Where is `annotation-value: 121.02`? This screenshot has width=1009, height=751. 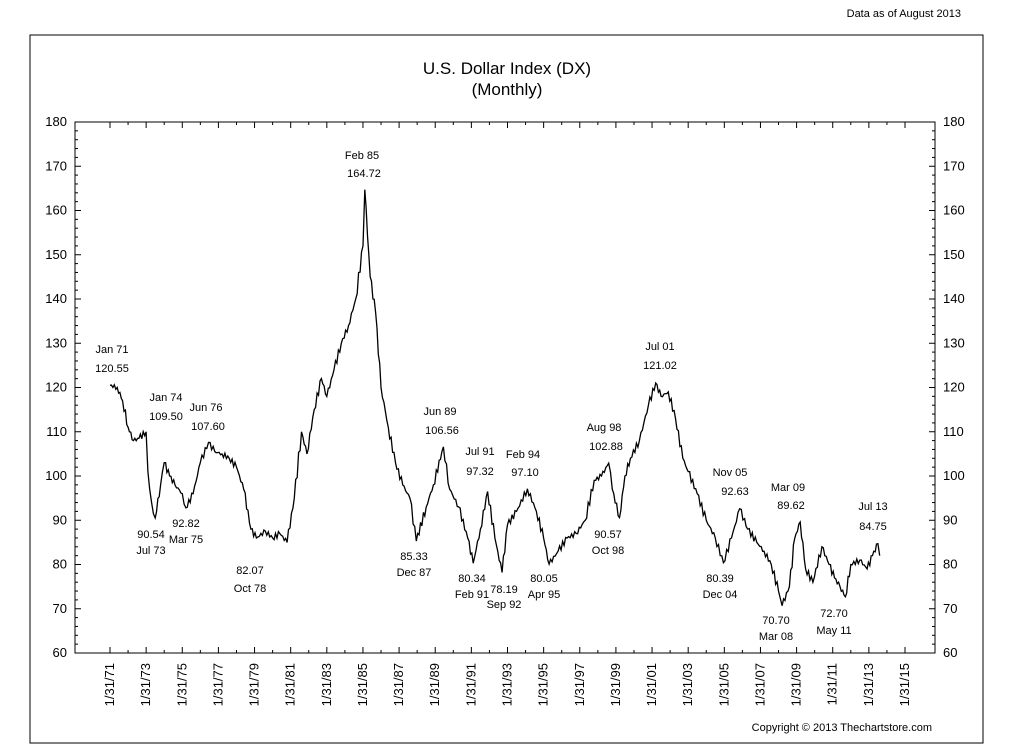 annotation-value: 121.02 is located at coordinates (660, 366).